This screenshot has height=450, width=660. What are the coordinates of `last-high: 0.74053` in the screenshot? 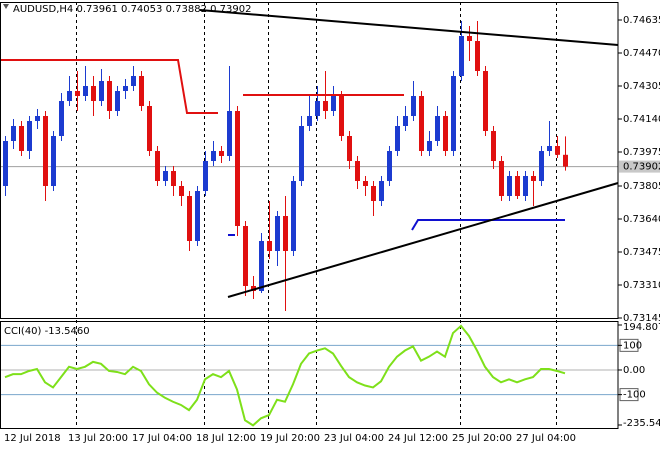 It's located at (141, 9).